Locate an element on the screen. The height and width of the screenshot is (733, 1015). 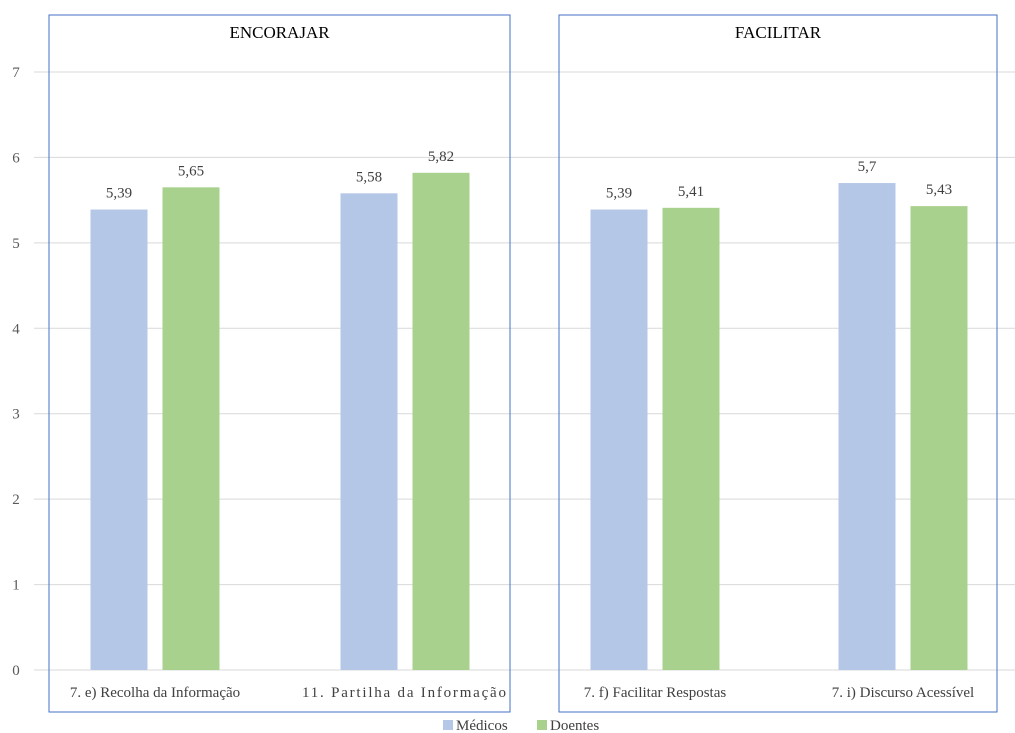
y-tick-label: 7 is located at coordinates (16, 73).